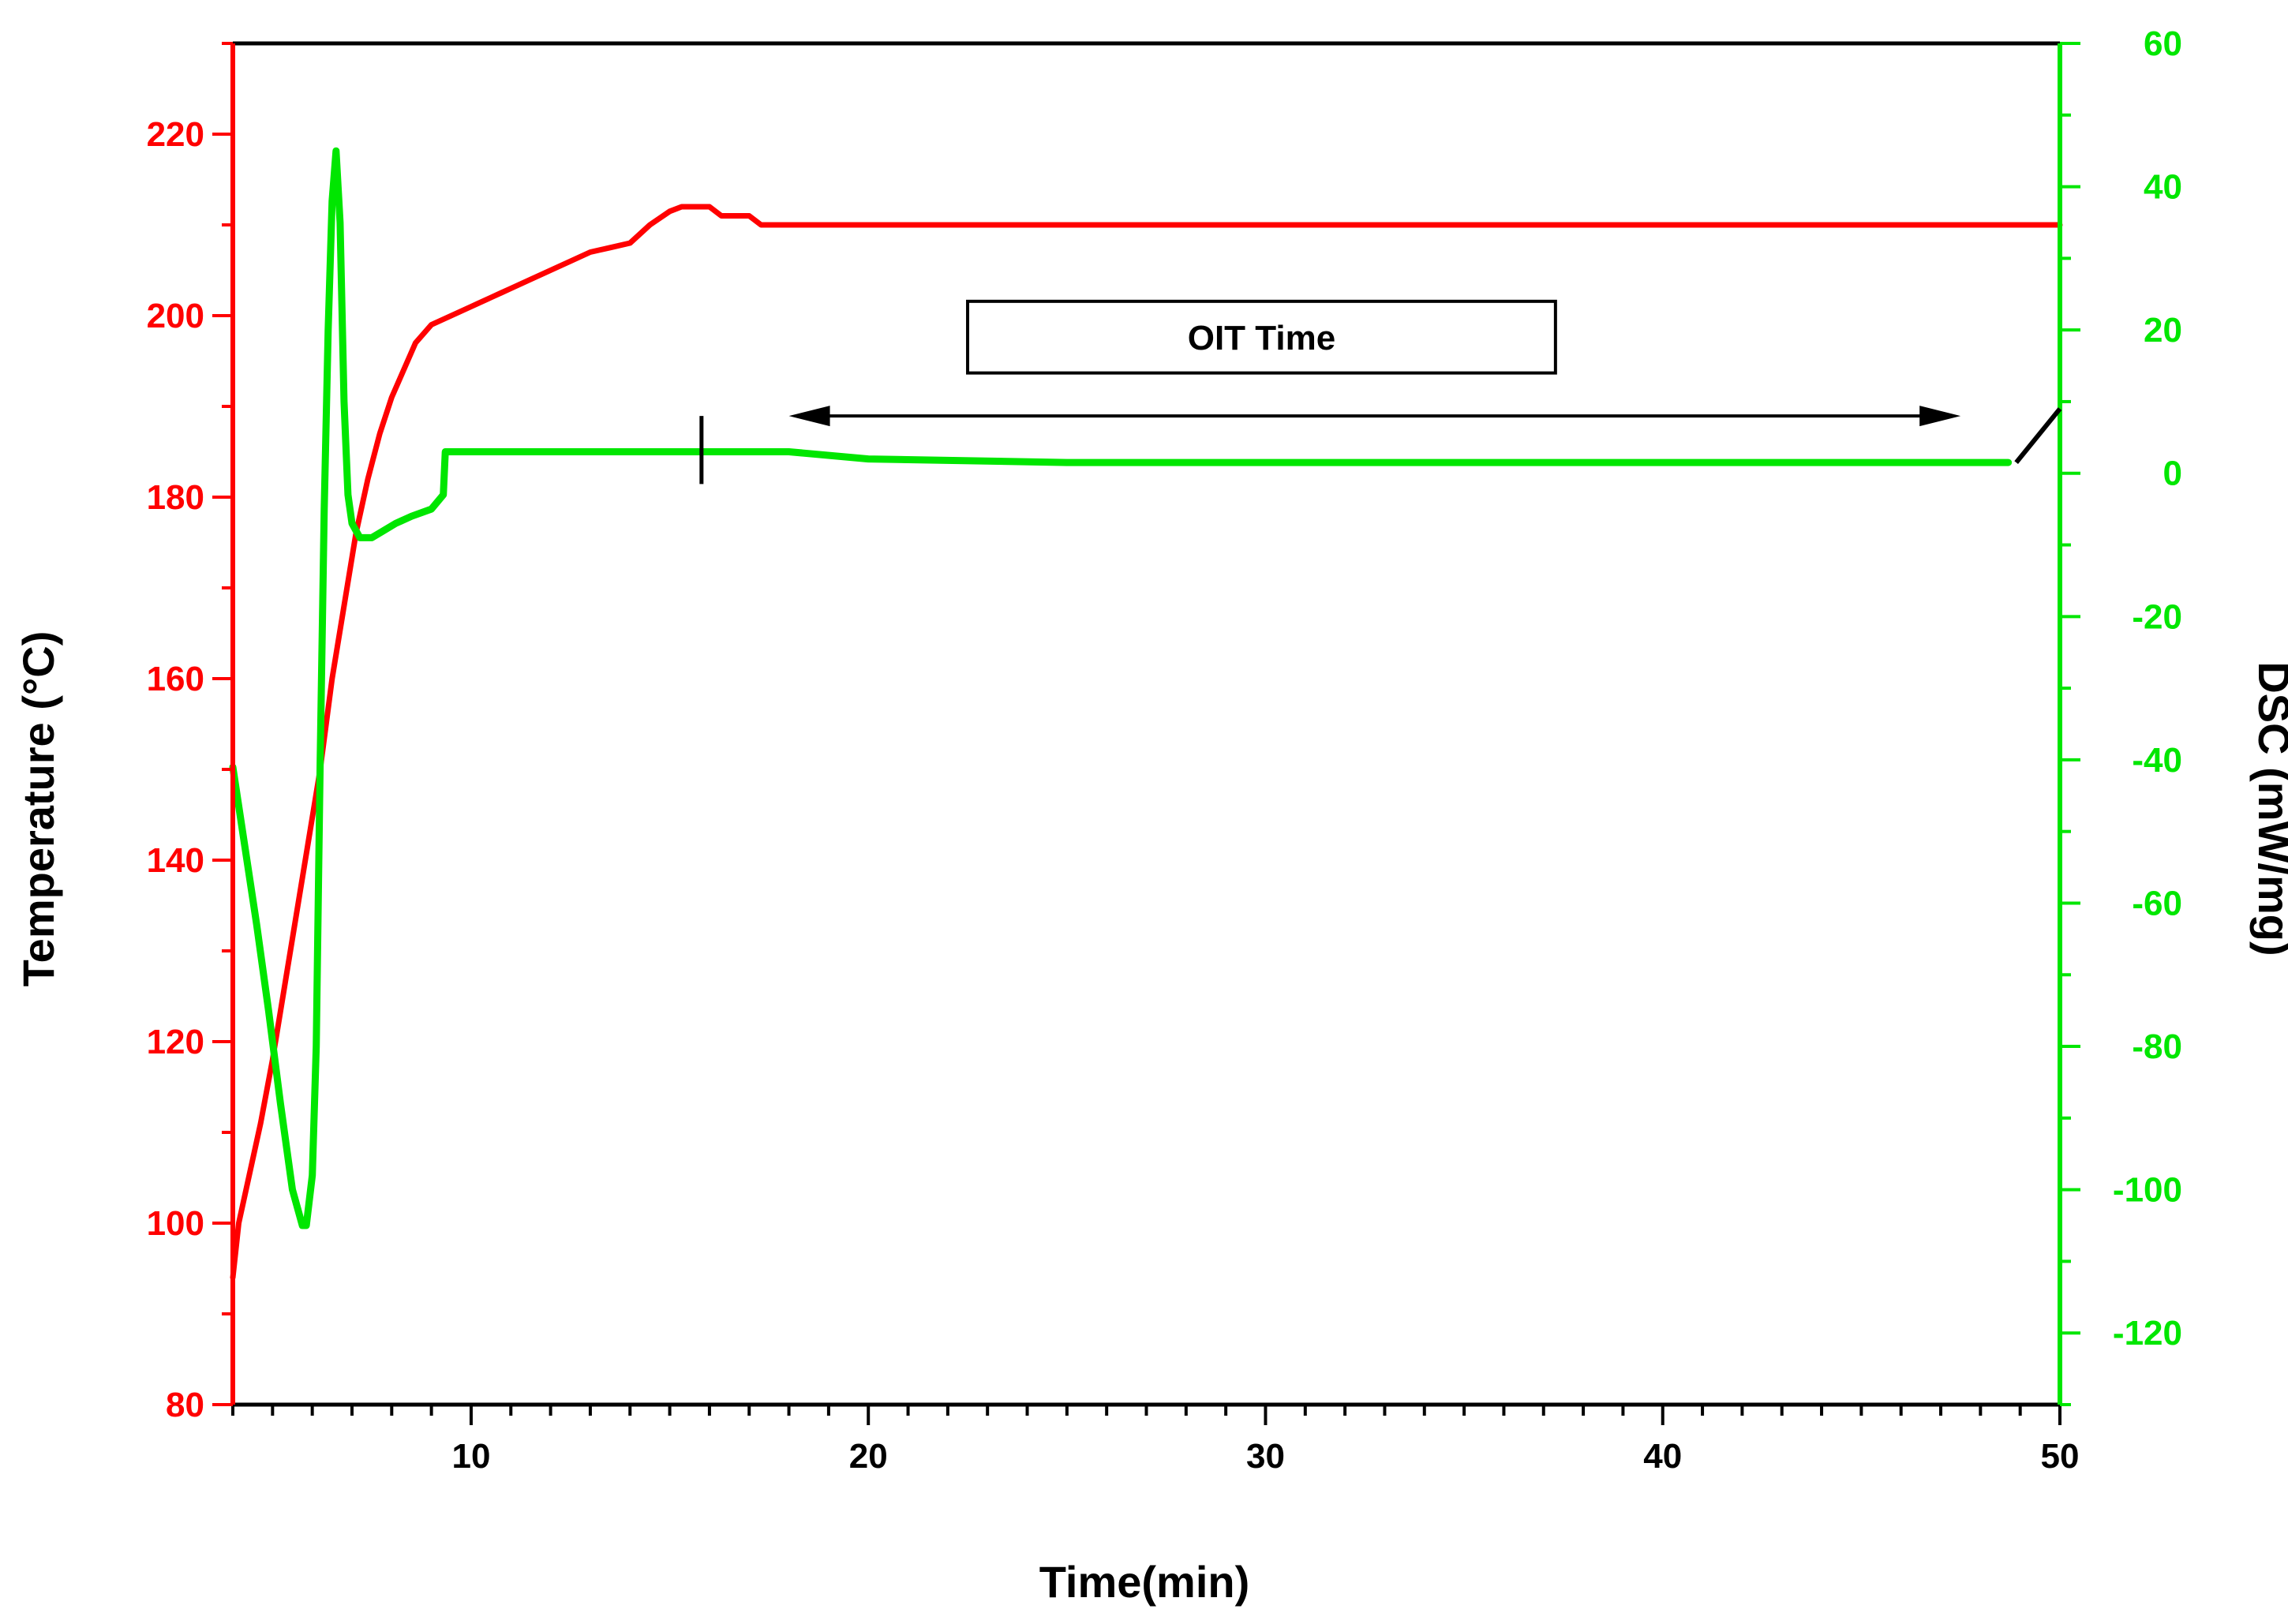 Image resolution: width=2288 pixels, height=1624 pixels. Describe the element at coordinates (1144, 1582) in the screenshot. I see `x-axis-title: Time(min)` at that location.